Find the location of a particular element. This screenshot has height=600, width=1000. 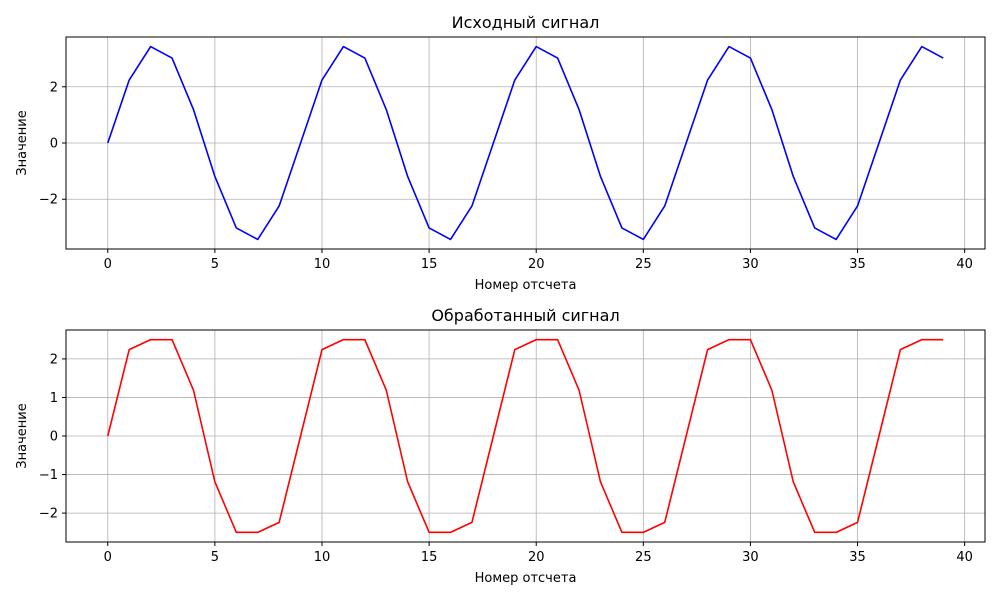

chart-title: Исходный сигнал is located at coordinates (526, 22).